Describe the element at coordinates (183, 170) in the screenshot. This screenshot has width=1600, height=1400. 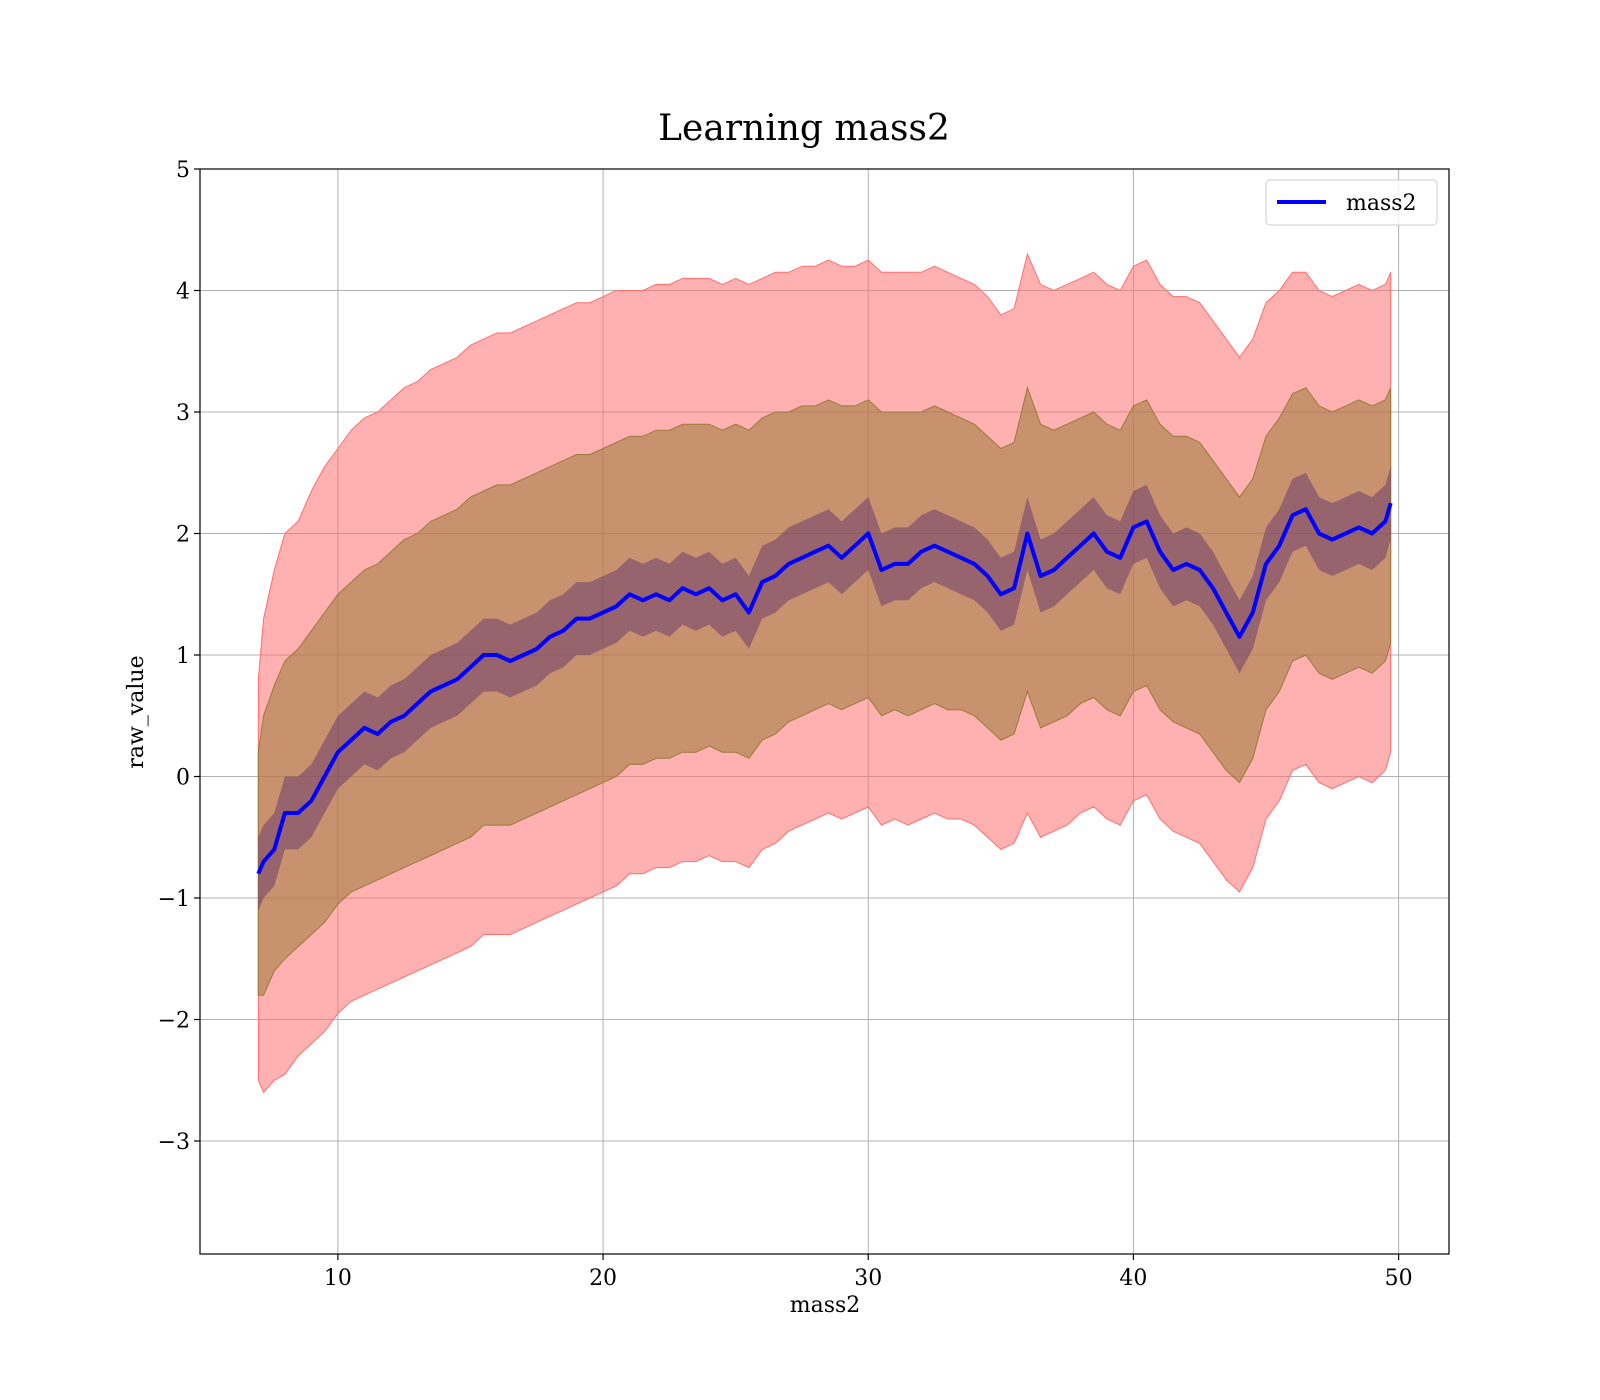
I see `y-tick-label: 5` at that location.